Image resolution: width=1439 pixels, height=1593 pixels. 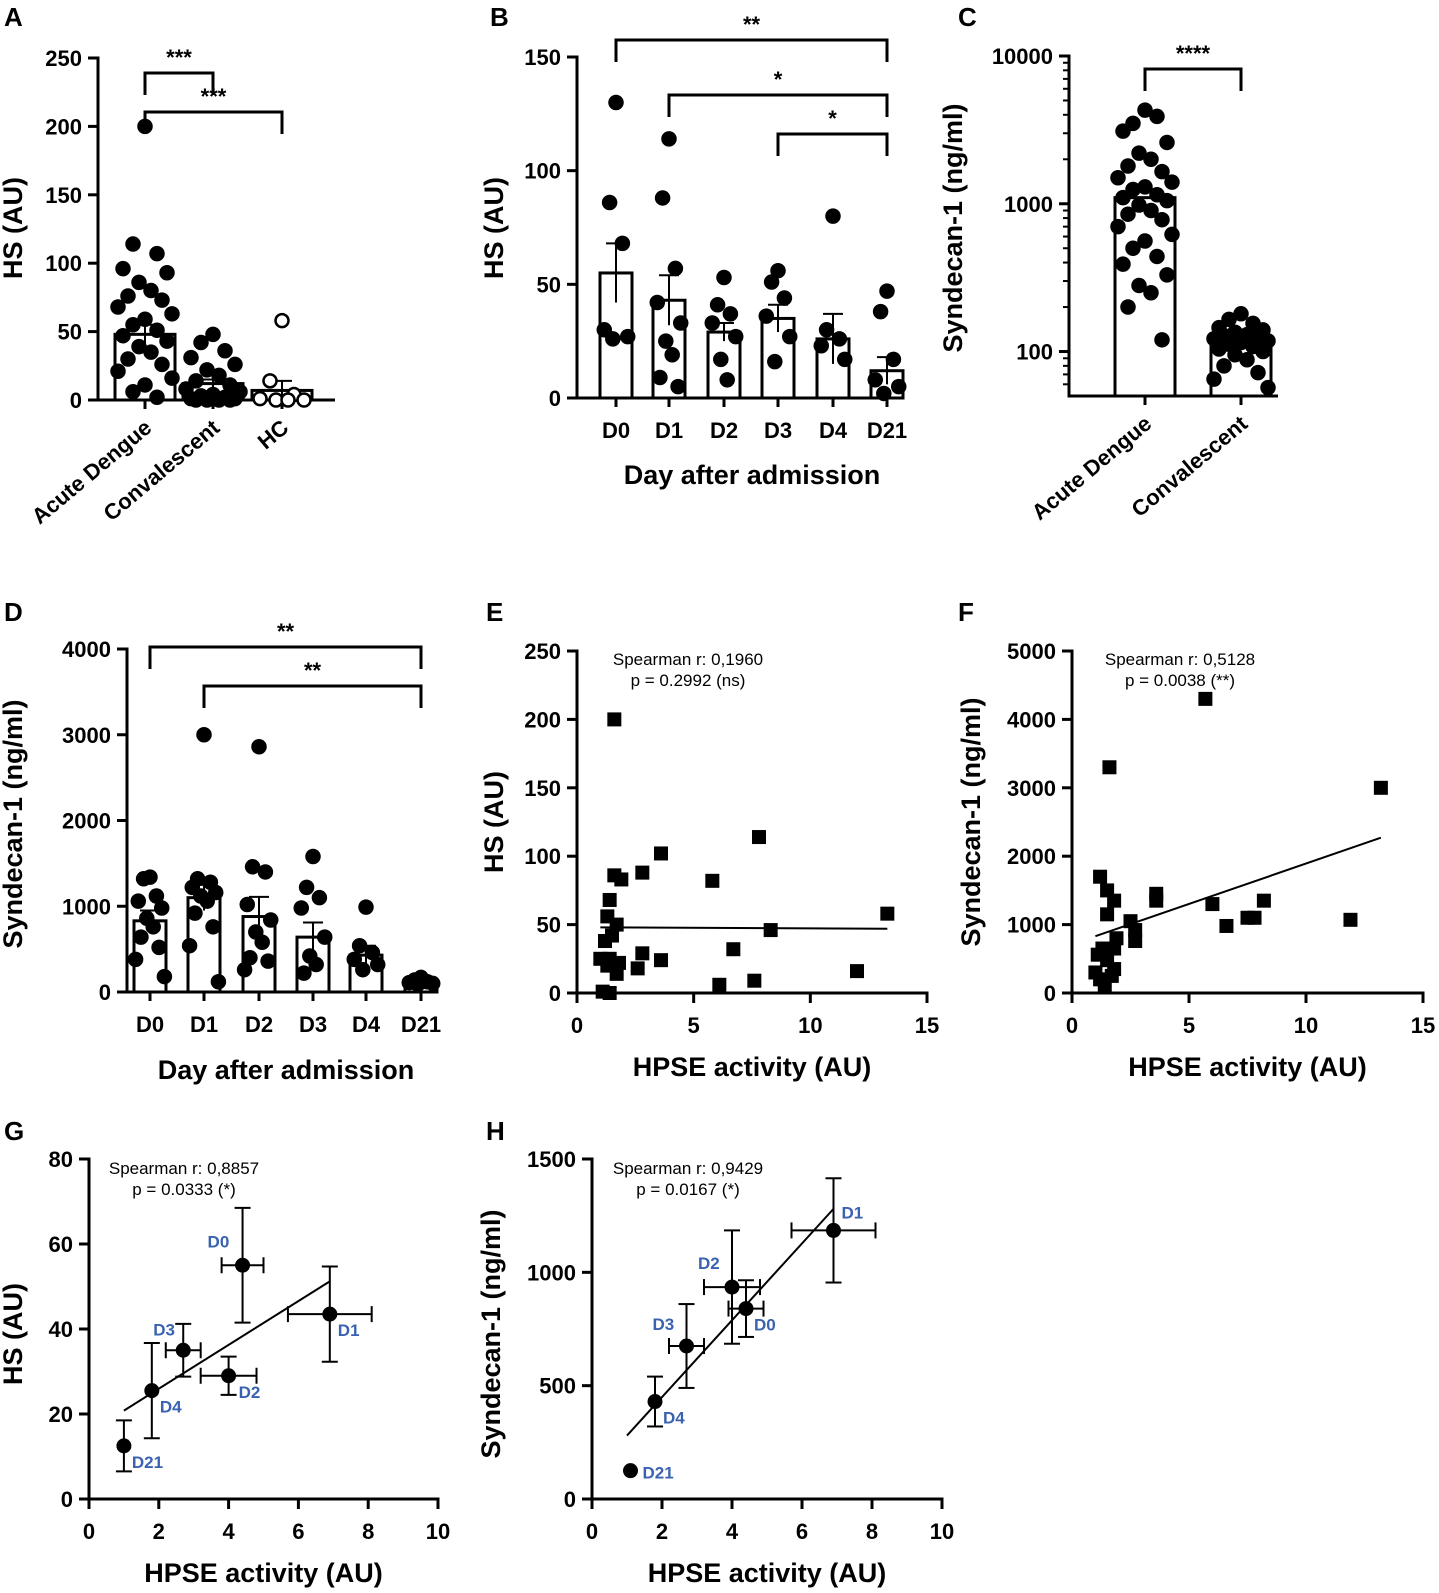 I want to click on x-tick-label: 6, so click(x=298, y=1531).